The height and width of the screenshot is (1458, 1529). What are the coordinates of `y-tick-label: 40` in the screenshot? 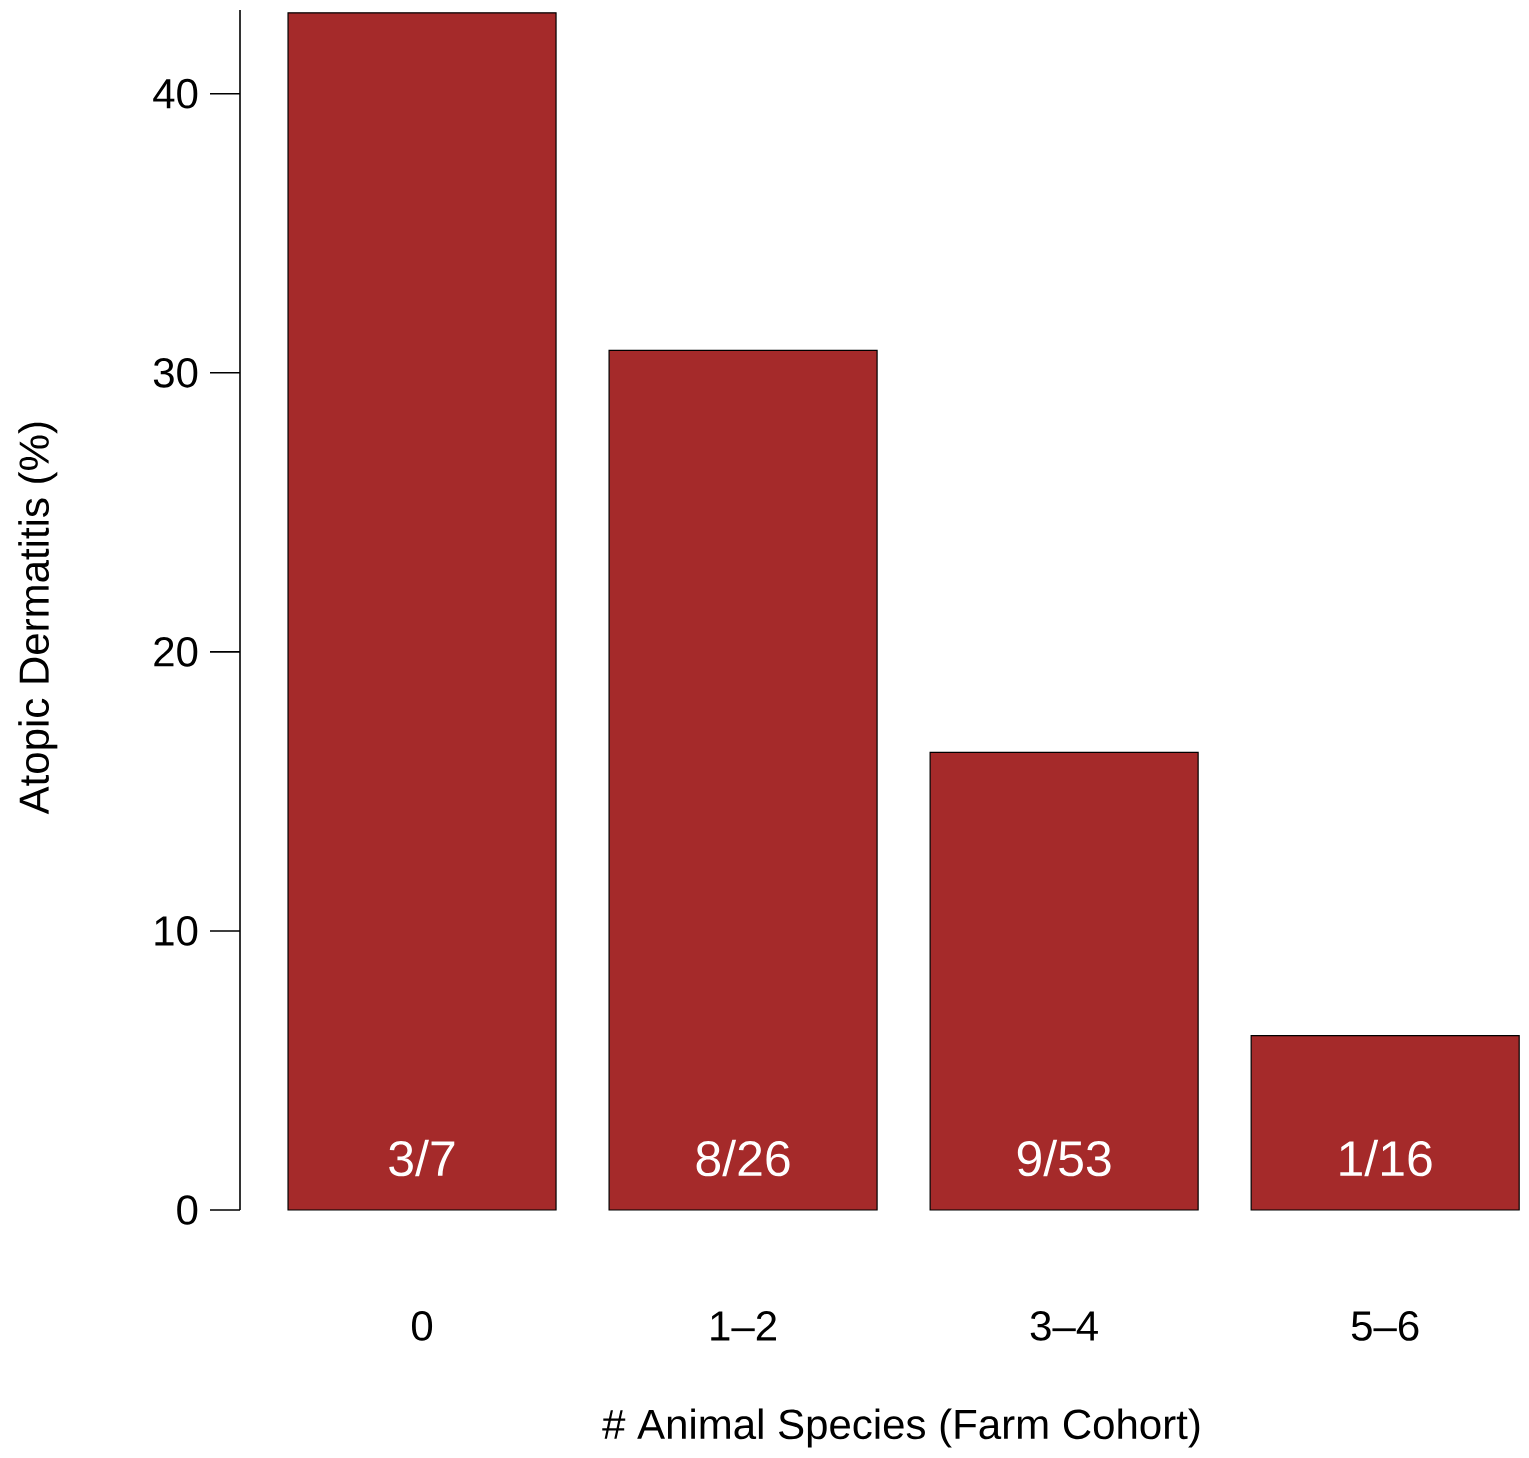 It's located at (175, 93).